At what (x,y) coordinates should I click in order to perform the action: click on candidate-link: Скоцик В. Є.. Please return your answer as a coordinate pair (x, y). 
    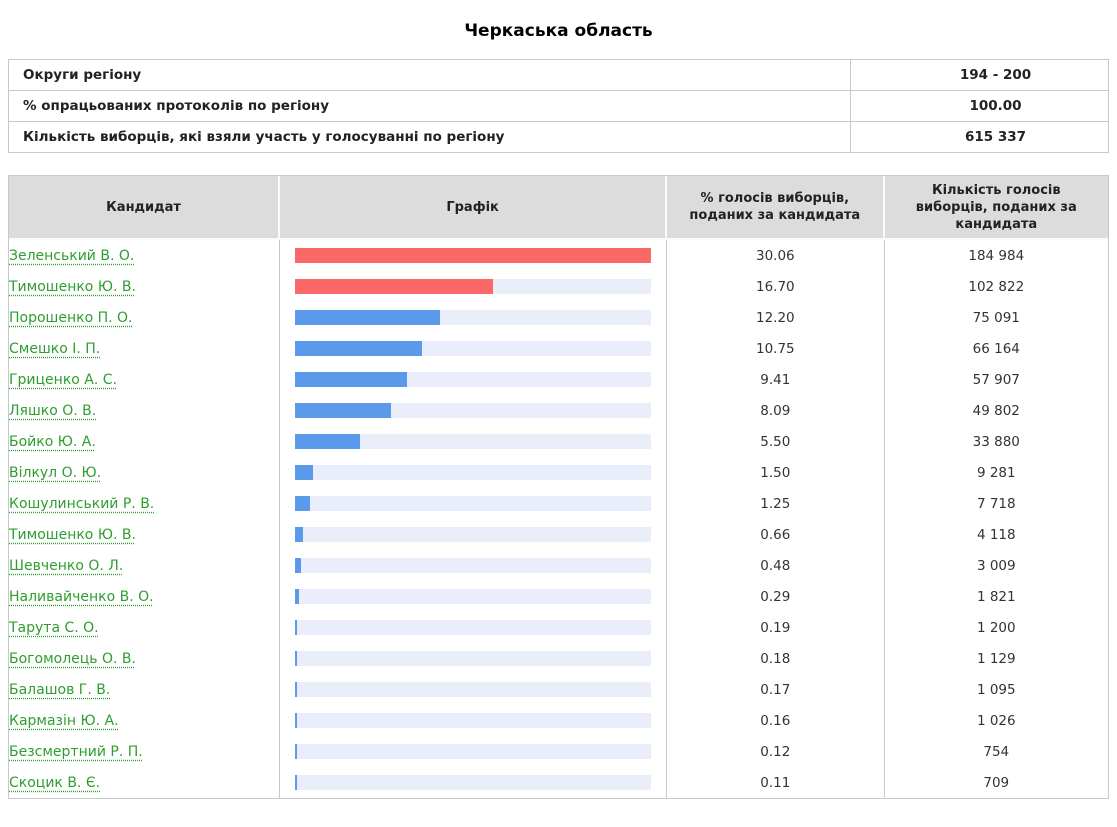
    Looking at the image, I should click on (55, 782).